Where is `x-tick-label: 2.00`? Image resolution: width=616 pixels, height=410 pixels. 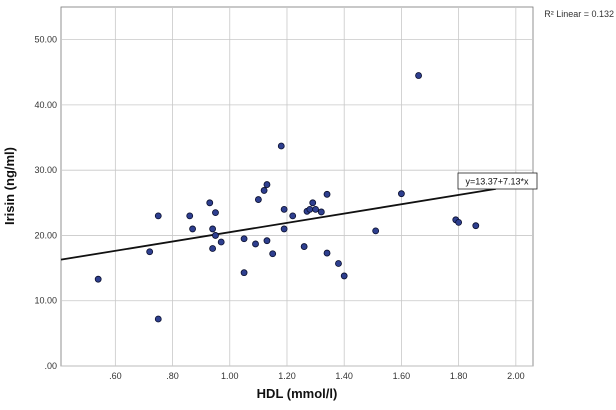
x-tick-label: 2.00 is located at coordinates (516, 376).